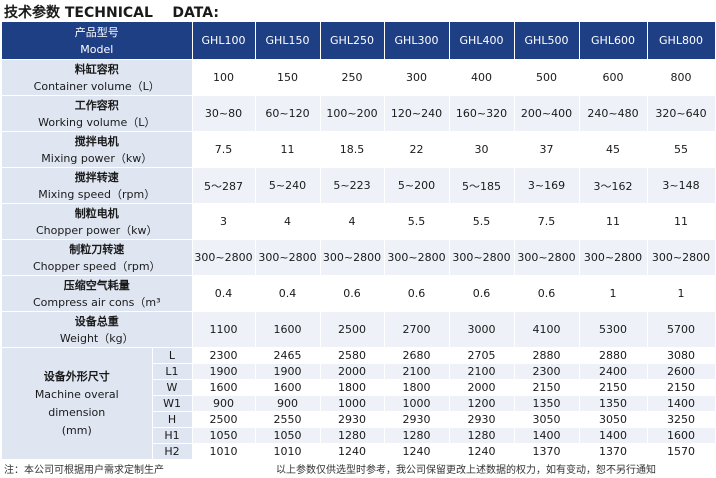  I want to click on spec-value-cell: 5.5, so click(482, 221).